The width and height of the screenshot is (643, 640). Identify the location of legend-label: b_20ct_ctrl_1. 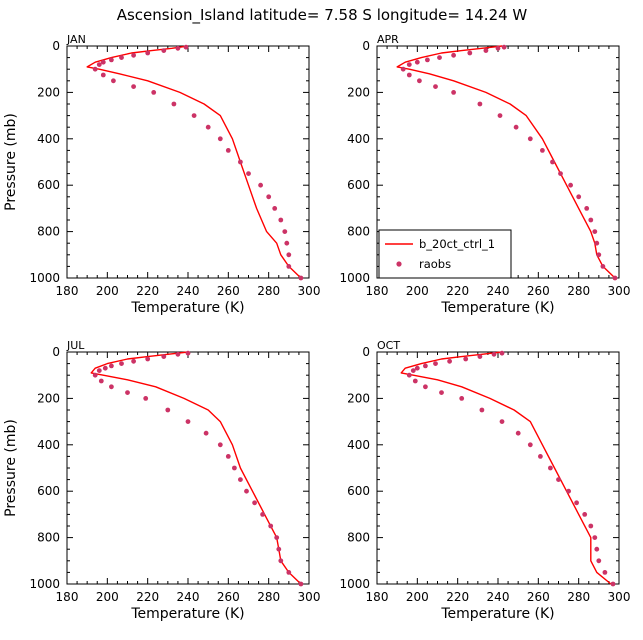
(457, 244).